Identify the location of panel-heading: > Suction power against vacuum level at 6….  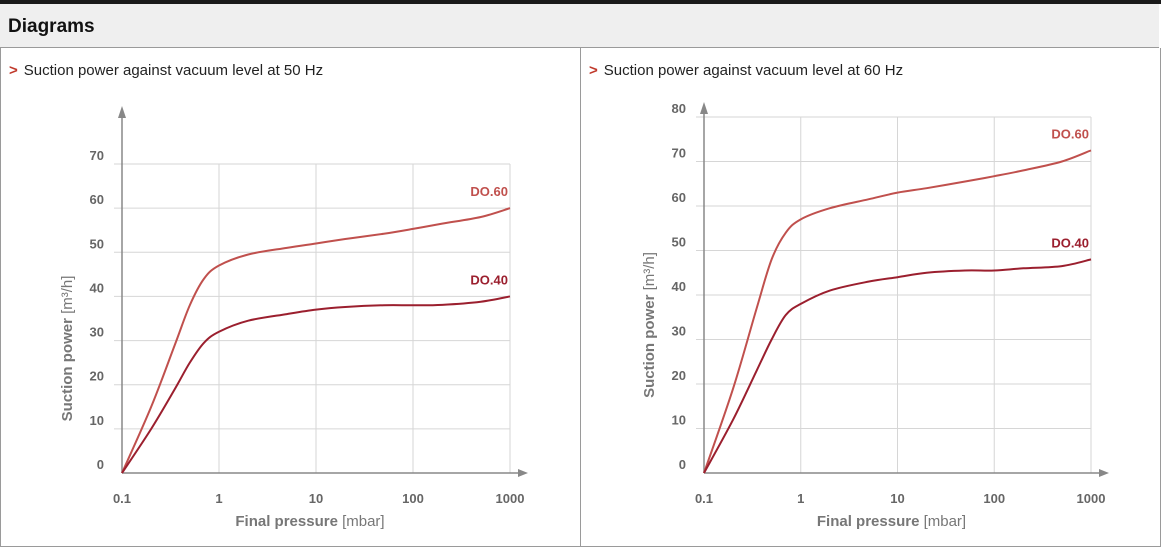
(746, 70).